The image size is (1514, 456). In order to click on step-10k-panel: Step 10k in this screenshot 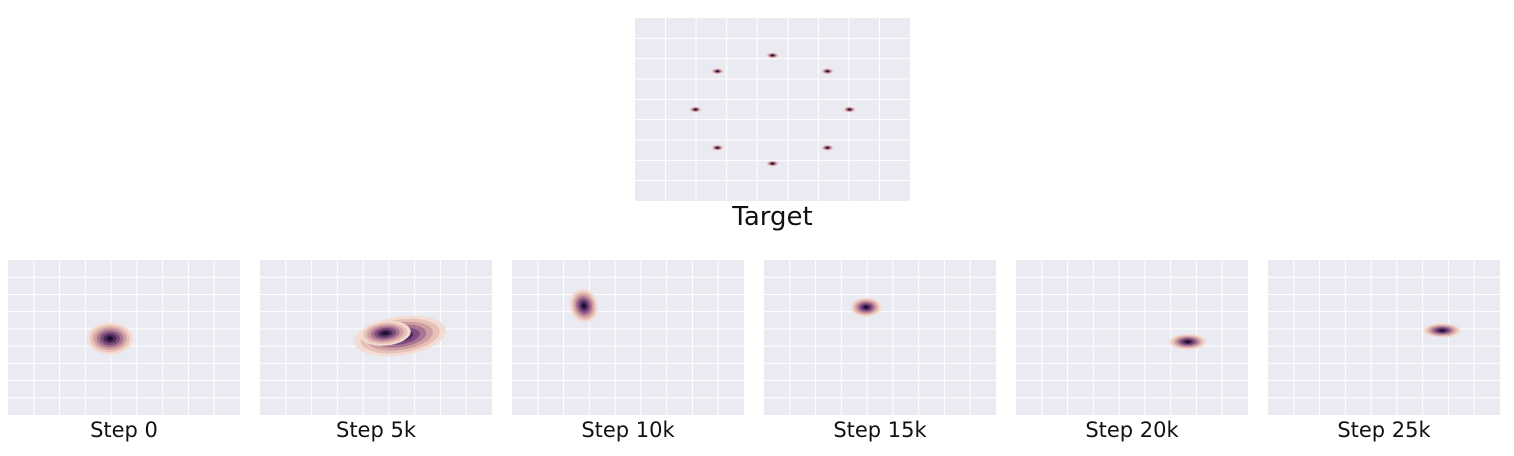, I will do `click(628, 355)`.